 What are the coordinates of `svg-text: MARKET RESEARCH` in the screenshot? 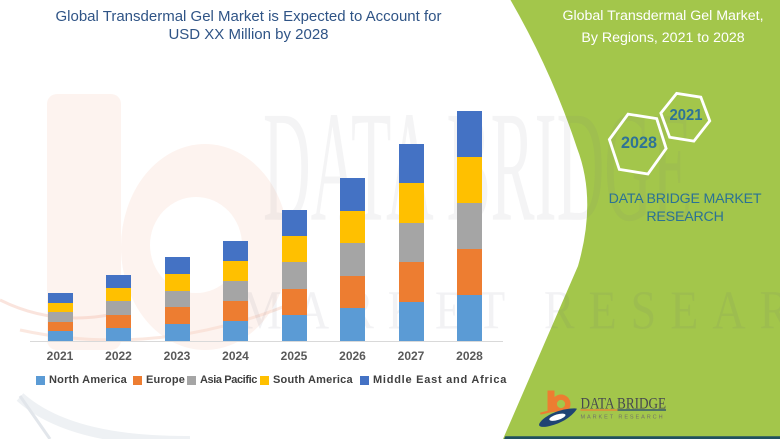 It's located at (623, 418).